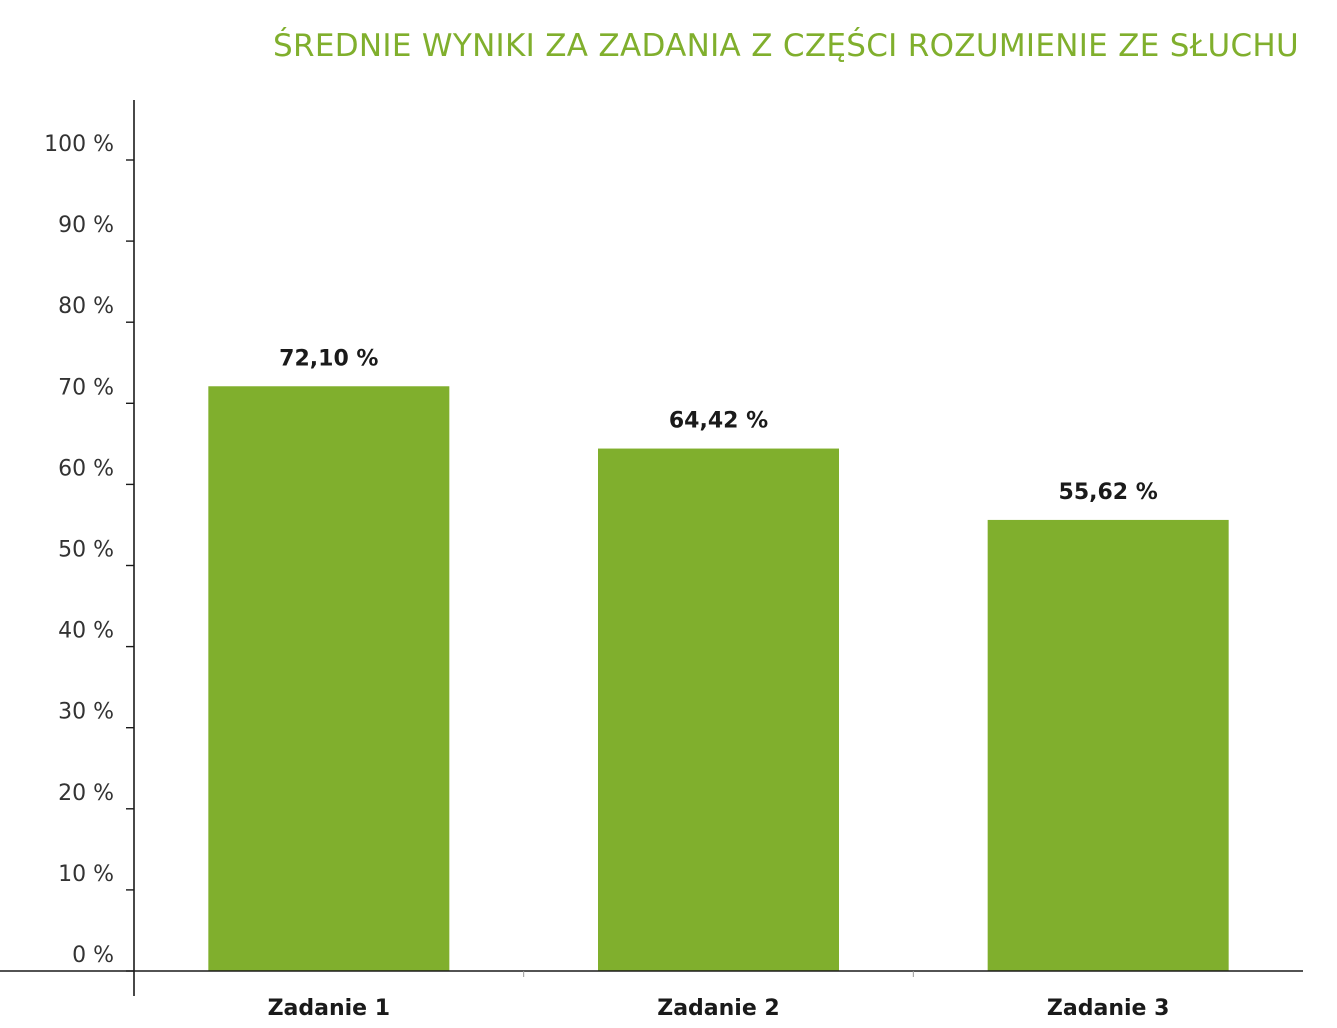 The height and width of the screenshot is (1028, 1337). What do you see at coordinates (86, 306) in the screenshot?
I see `y-tick-label: 80 %` at bounding box center [86, 306].